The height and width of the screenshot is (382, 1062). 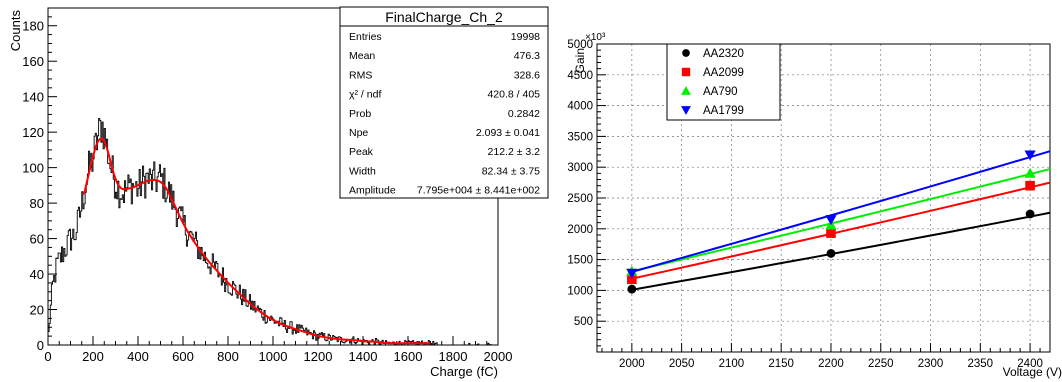 What do you see at coordinates (93, 356) in the screenshot?
I see `x-tick-label: 200` at bounding box center [93, 356].